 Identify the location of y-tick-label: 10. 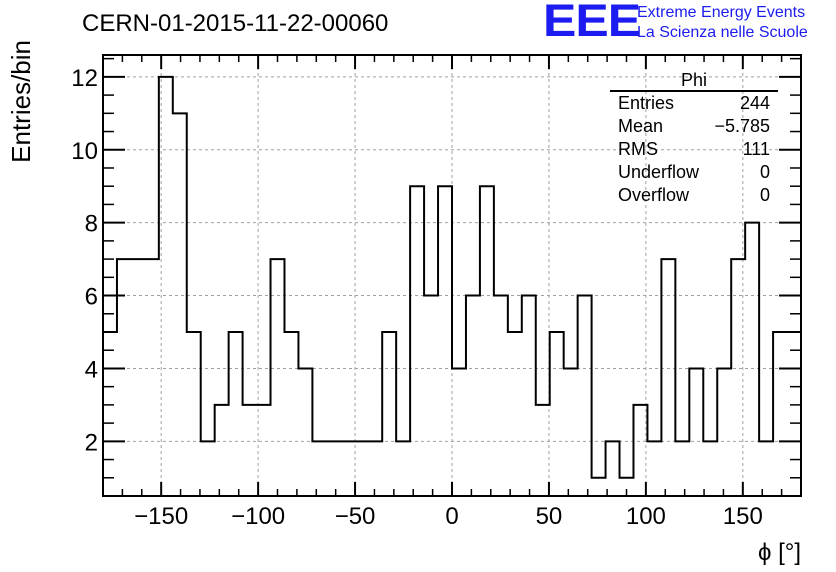
(84, 151).